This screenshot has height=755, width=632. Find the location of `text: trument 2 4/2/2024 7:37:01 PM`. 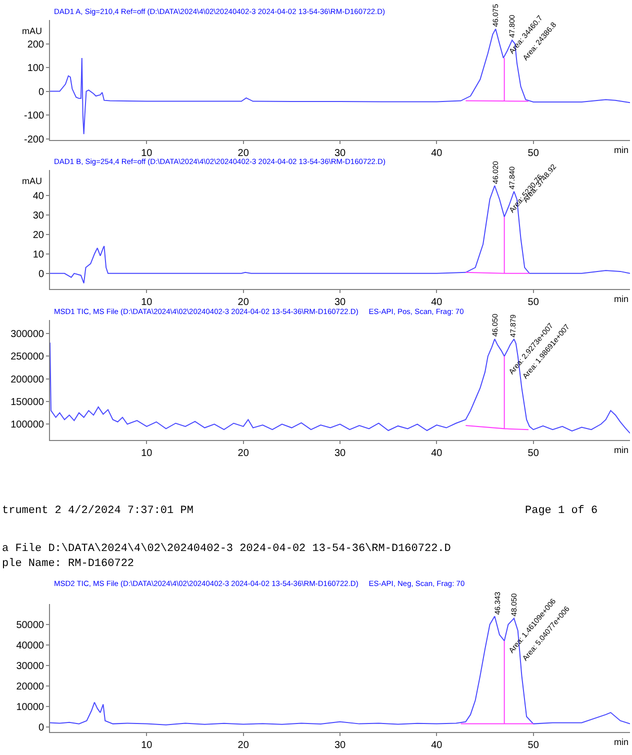

text: trument 2 4/2/2024 7:37:01 PM is located at coordinates (98, 511).